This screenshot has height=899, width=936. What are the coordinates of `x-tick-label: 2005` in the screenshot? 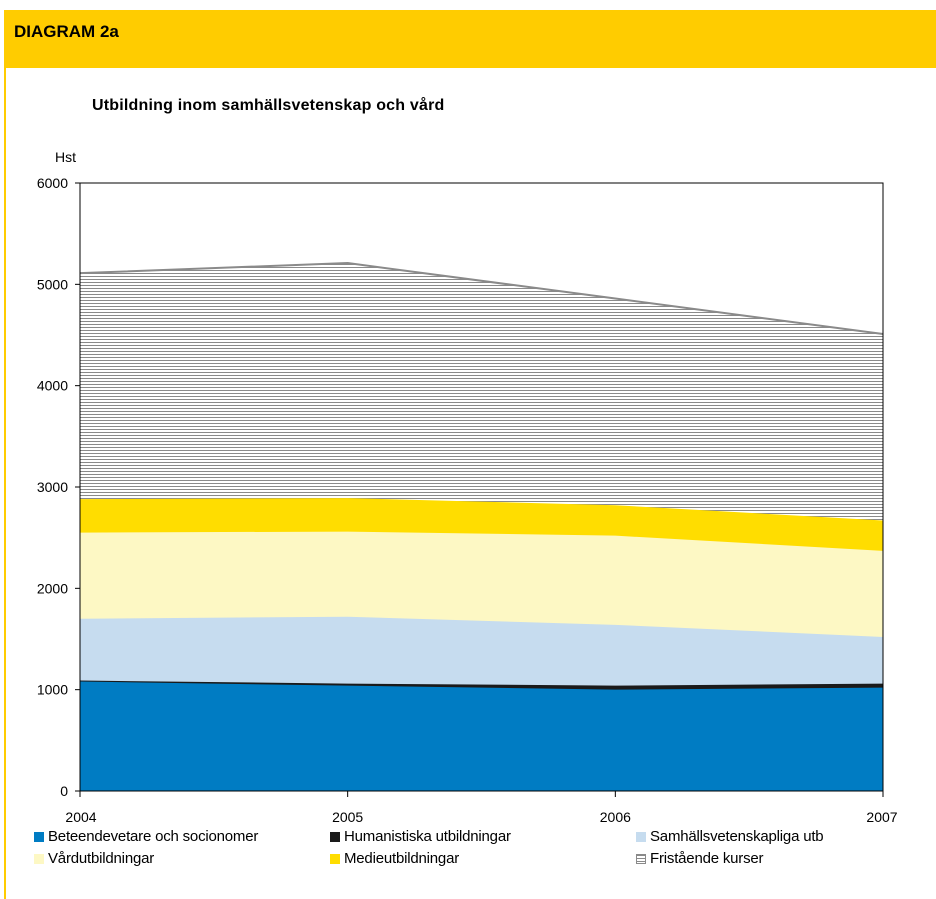 It's located at (347, 817).